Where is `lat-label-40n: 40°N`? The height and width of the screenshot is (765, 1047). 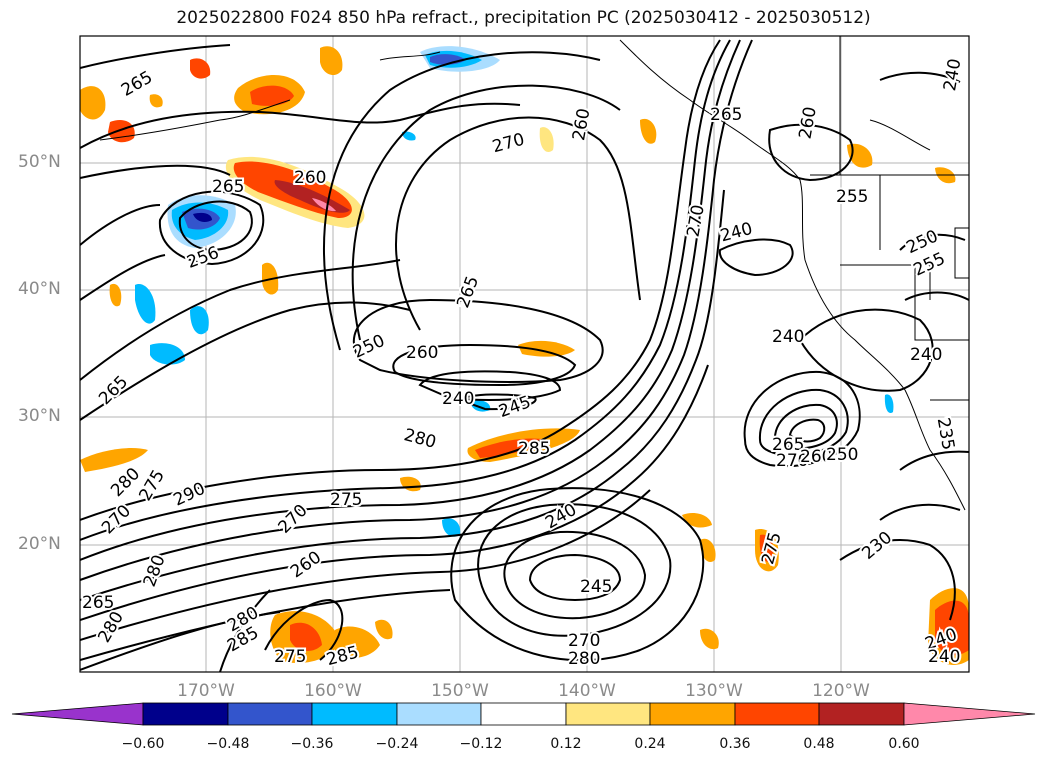
lat-label-40n: 40°N is located at coordinates (39, 289).